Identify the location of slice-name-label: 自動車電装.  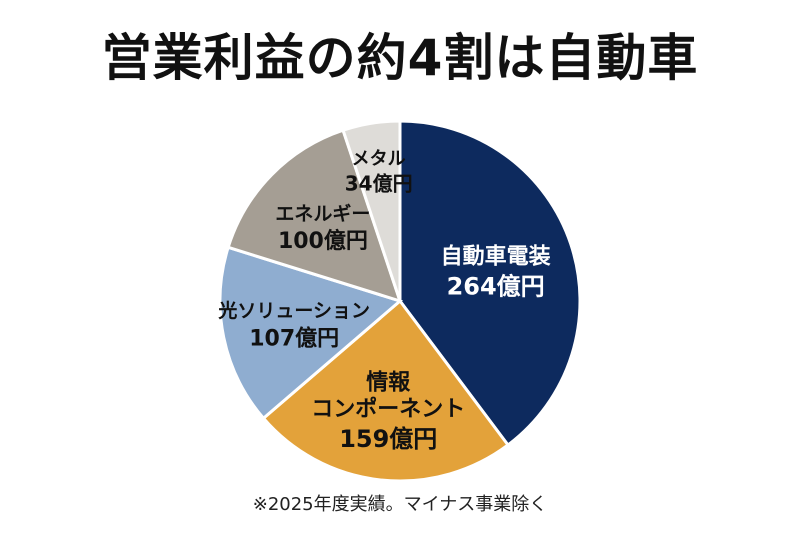
(496, 257).